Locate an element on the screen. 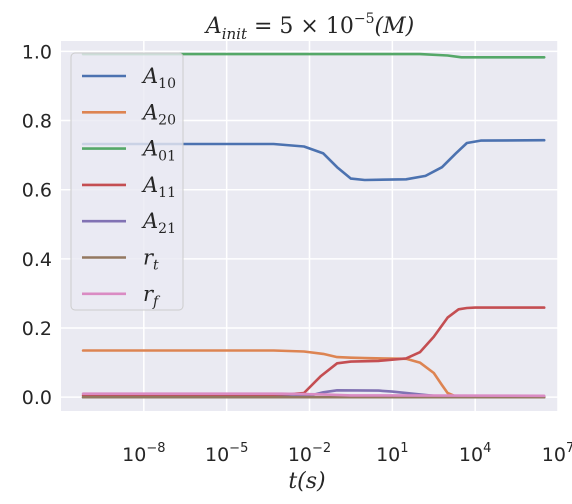  series-line-rf is located at coordinates (313, 395).